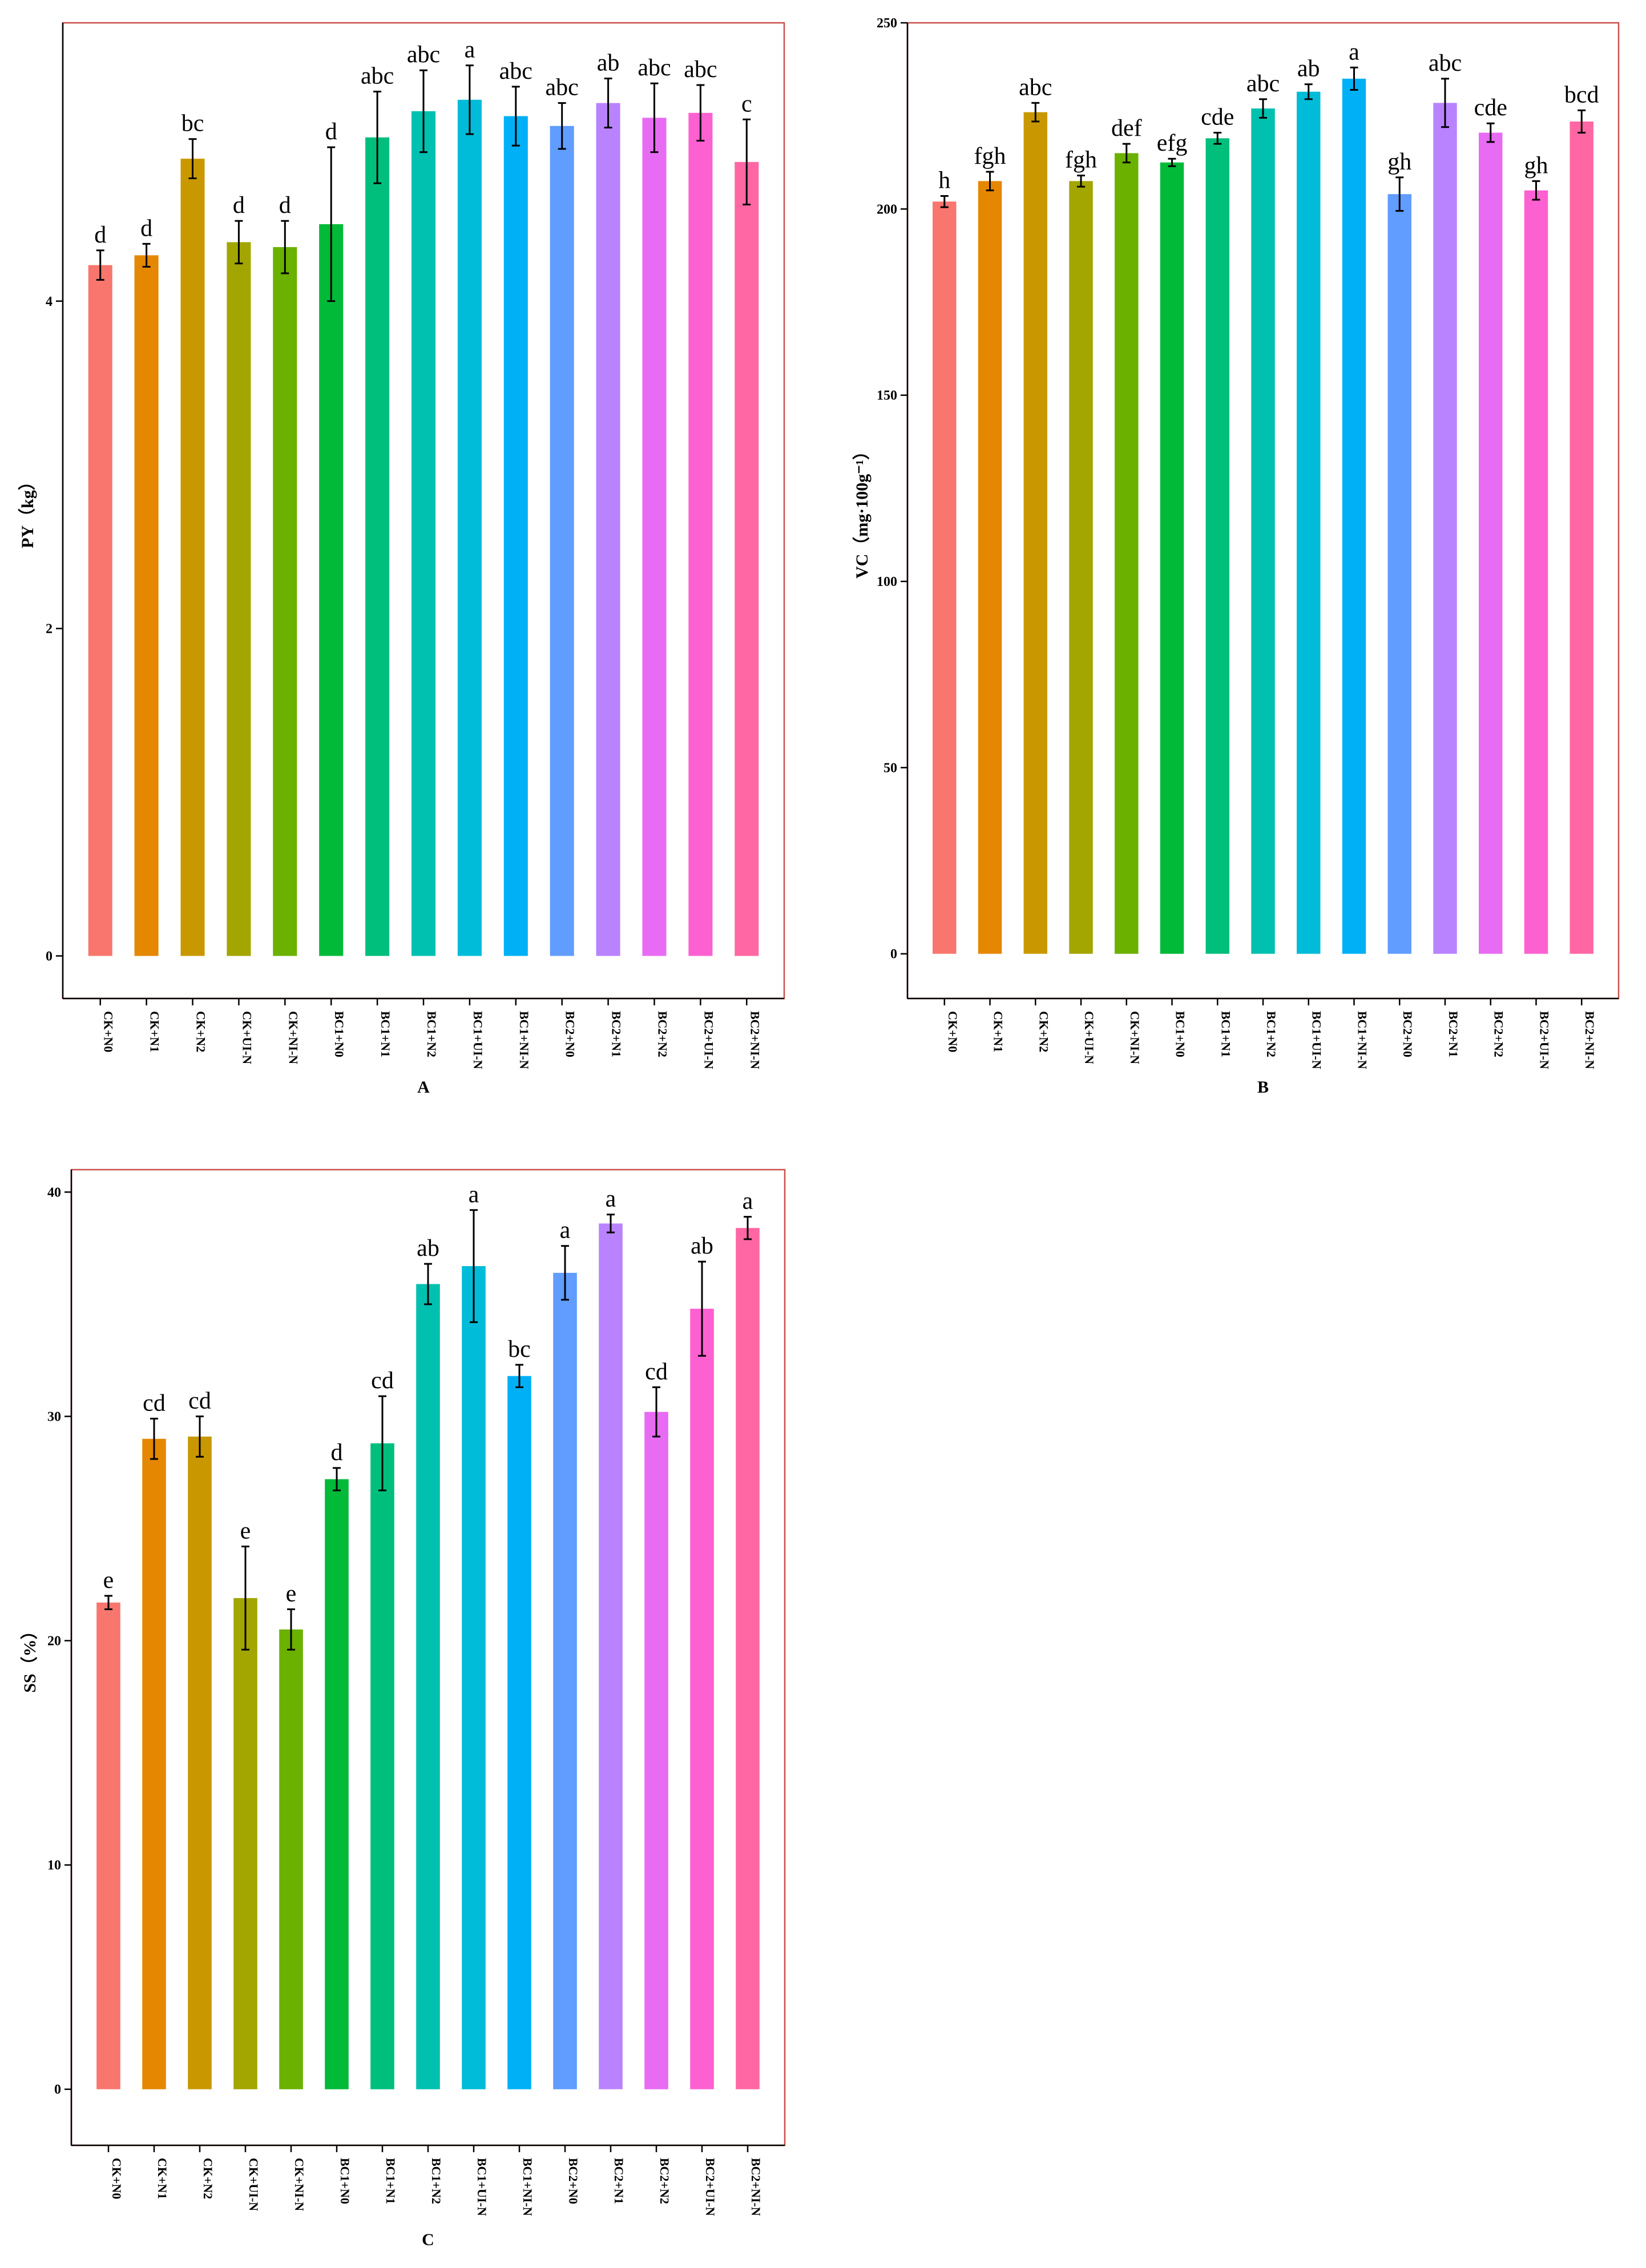 This screenshot has width=1646, height=2268. What do you see at coordinates (1089, 1037) in the screenshot?
I see `x-tick-label: CK+UI-N` at bounding box center [1089, 1037].